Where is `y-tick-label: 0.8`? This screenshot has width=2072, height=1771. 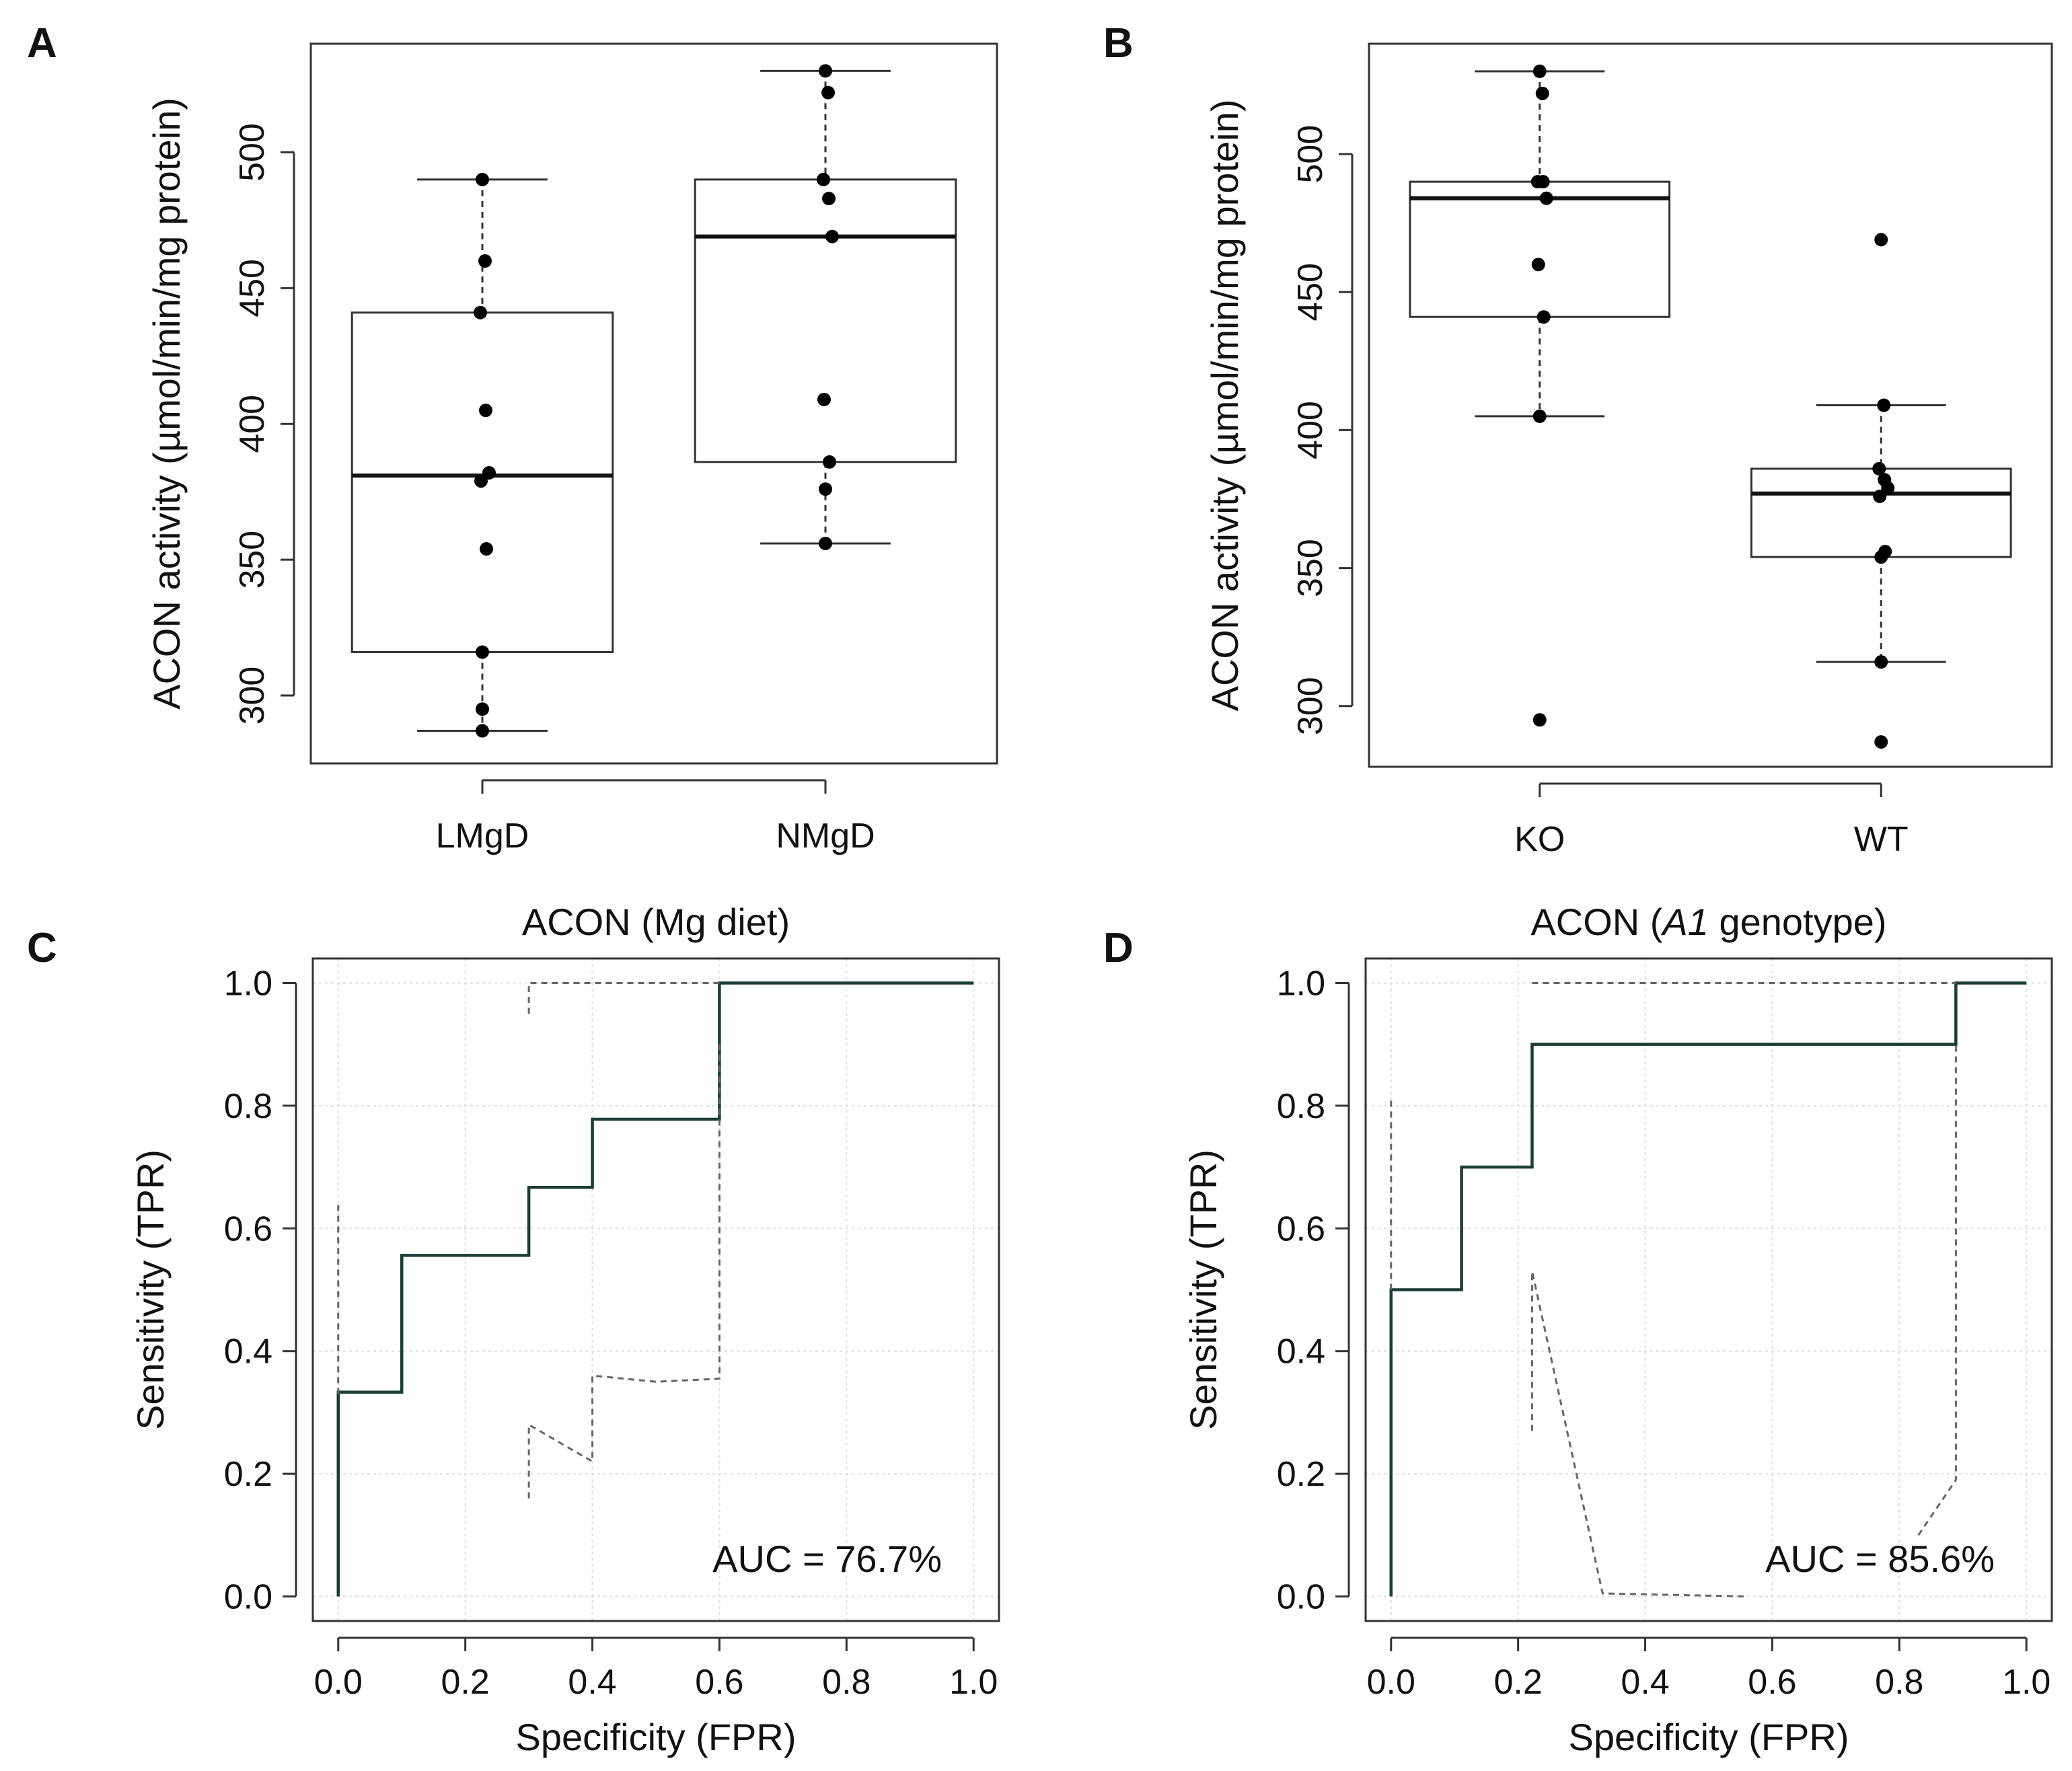 y-tick-label: 0.8 is located at coordinates (1301, 1106).